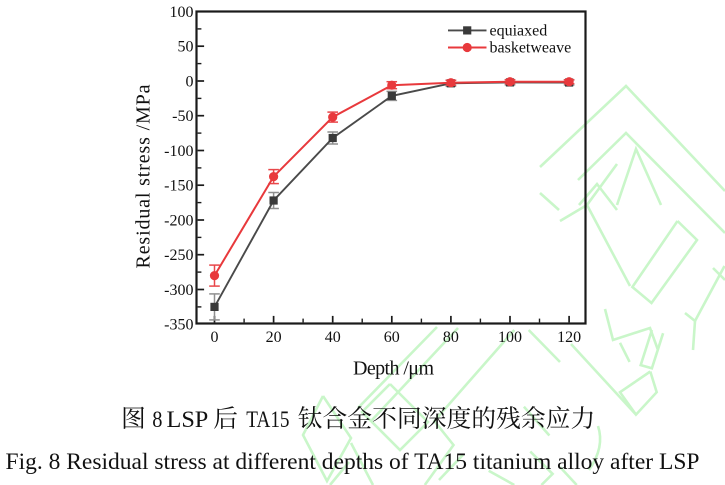 This screenshot has height=485, width=725. What do you see at coordinates (178, 186) in the screenshot?
I see `svg-text: -150` at bounding box center [178, 186].